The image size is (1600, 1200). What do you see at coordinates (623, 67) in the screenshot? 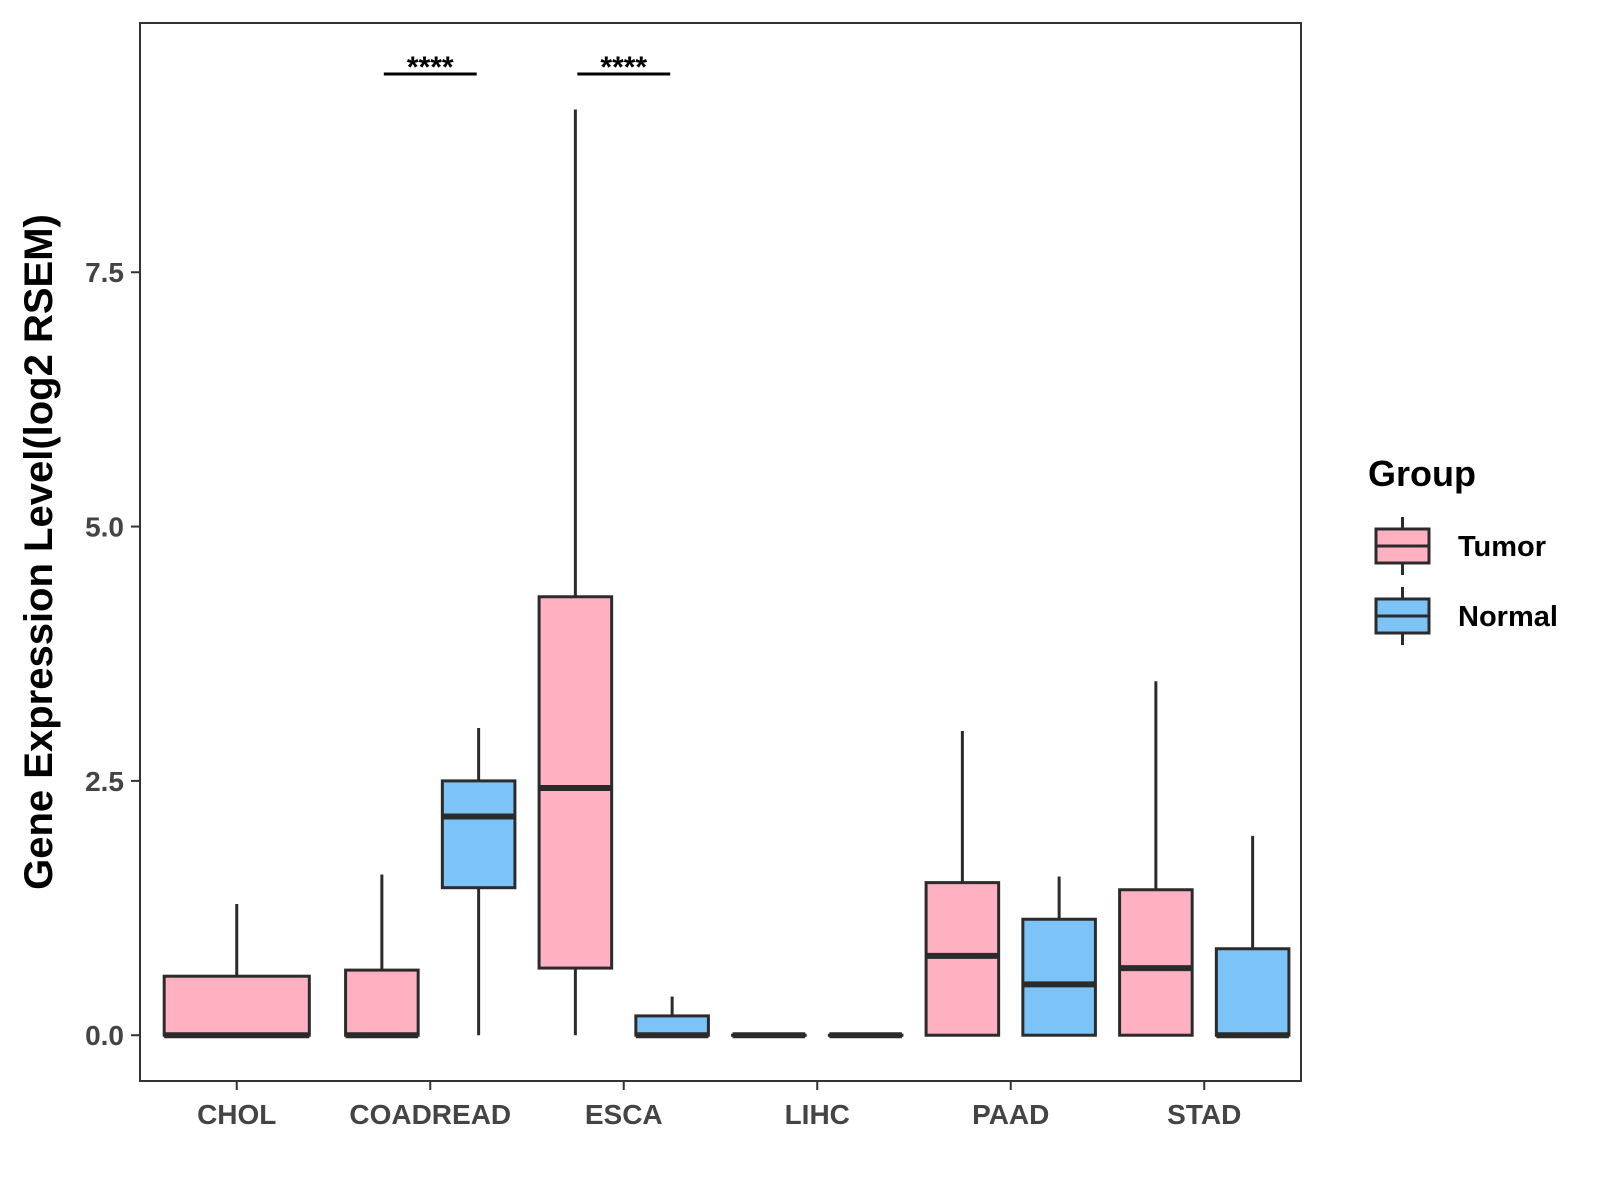
I see `significance-label-1: ****` at bounding box center [623, 67].